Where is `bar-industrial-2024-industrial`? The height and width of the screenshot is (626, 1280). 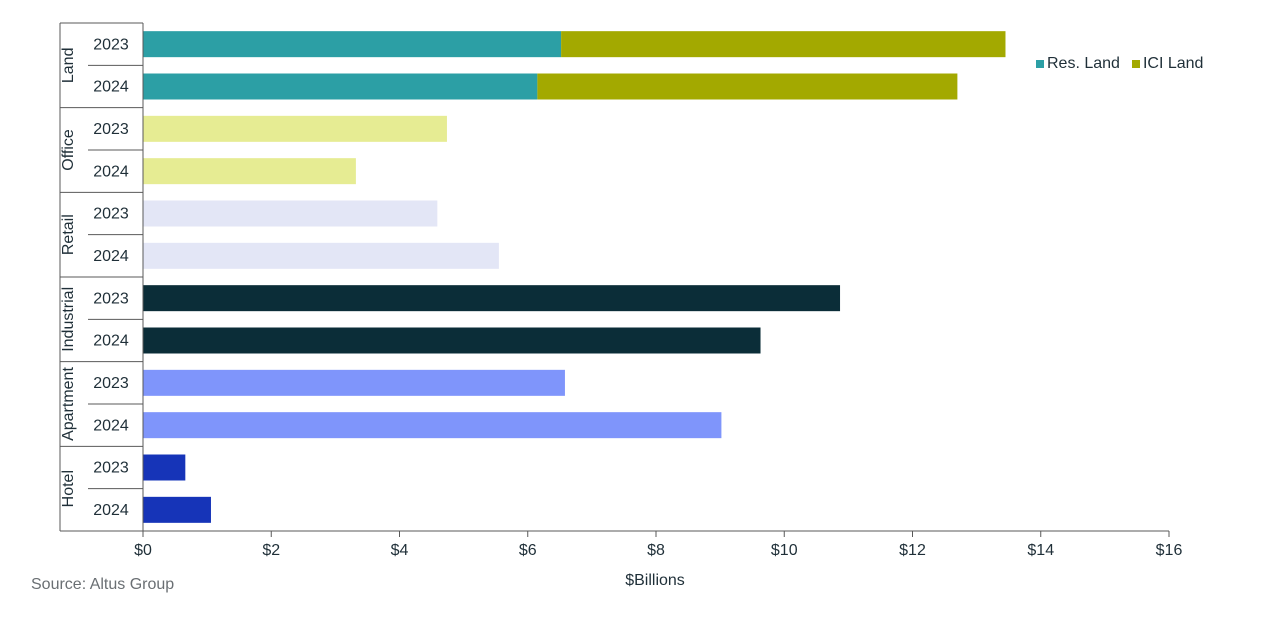
bar-industrial-2024-industrial is located at coordinates (452, 340).